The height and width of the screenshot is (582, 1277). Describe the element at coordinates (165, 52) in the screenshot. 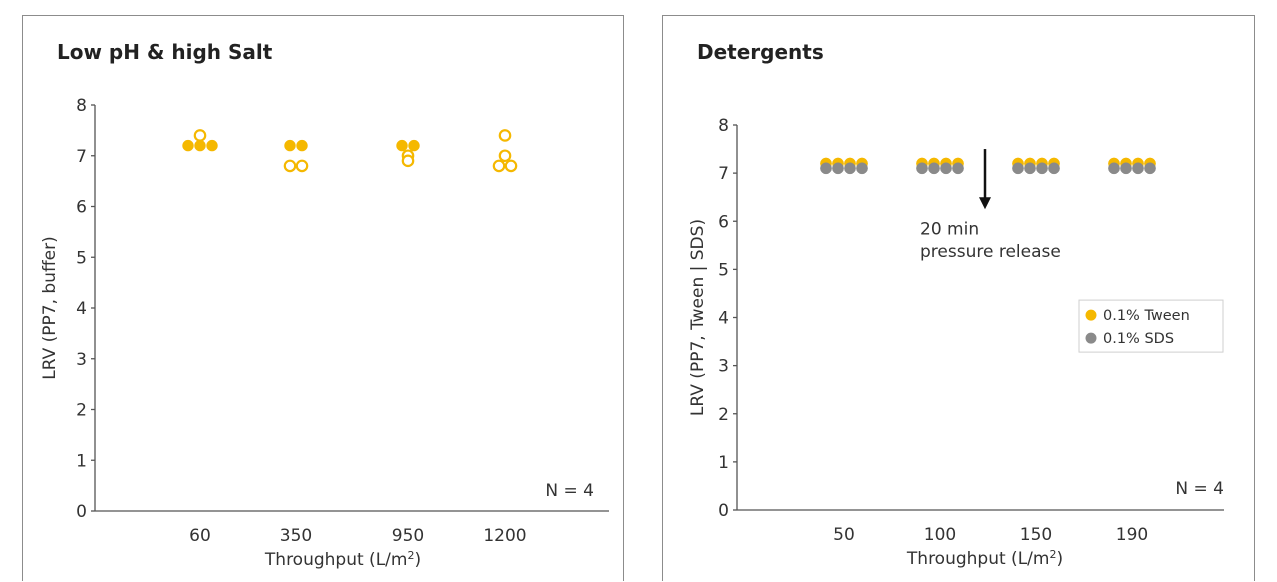

I see `chart-title: Low pH & high Salt` at that location.